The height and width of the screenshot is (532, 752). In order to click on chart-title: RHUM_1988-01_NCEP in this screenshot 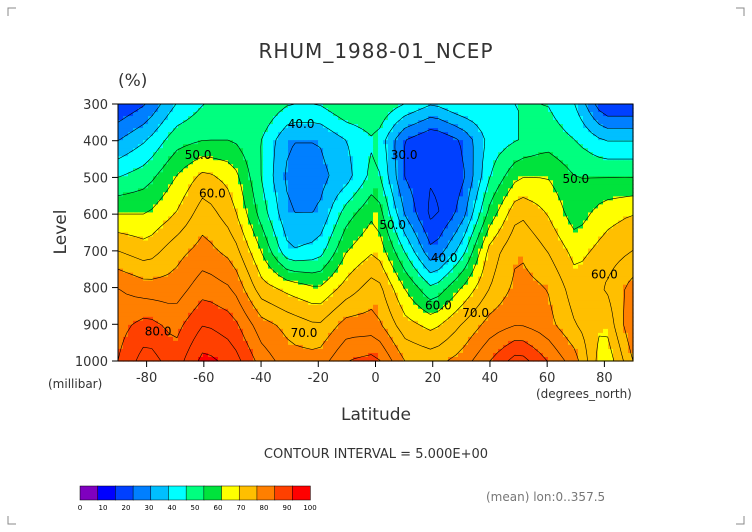, I will do `click(375, 51)`.